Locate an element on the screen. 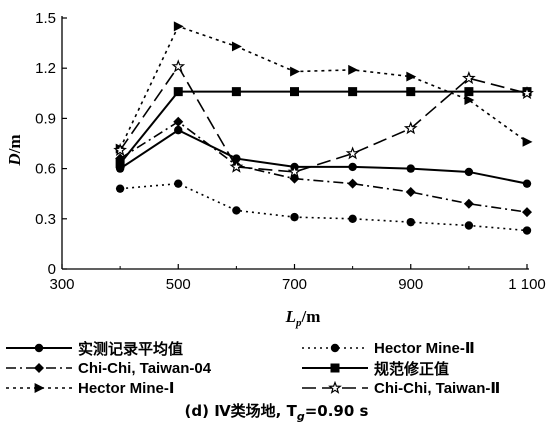 This screenshot has height=423, width=553. y-tick-label: 1.2 is located at coordinates (45, 68).